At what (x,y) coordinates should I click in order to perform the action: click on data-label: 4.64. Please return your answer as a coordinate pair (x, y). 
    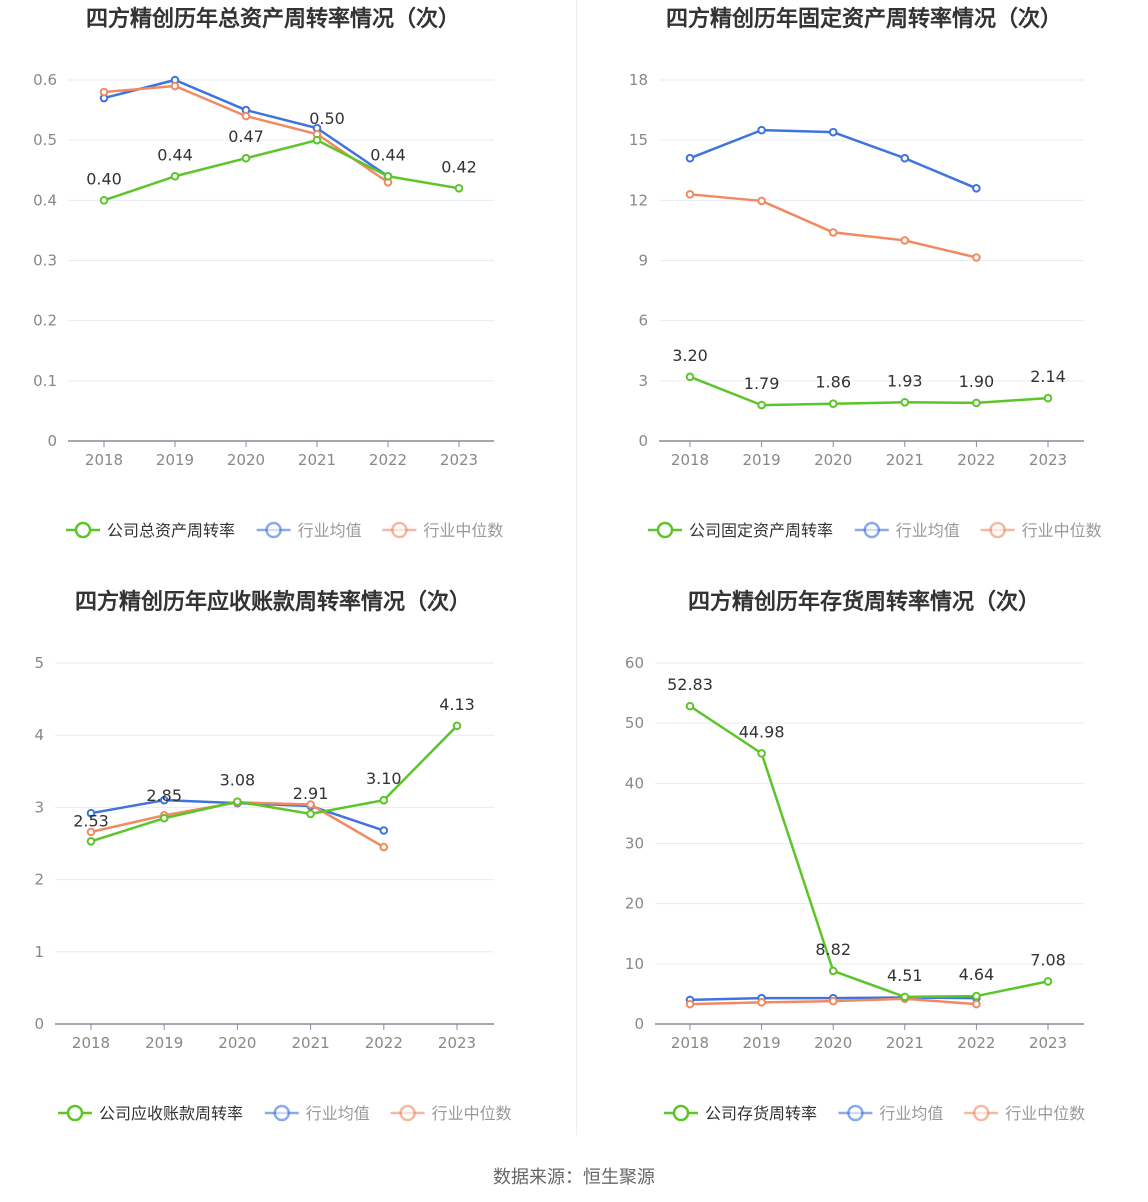
    Looking at the image, I should click on (977, 974).